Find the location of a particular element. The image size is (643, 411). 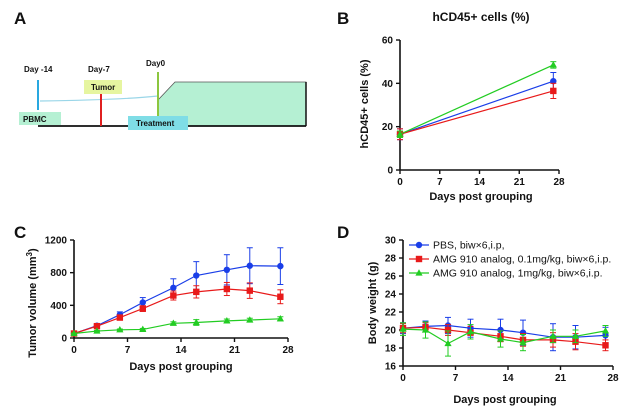

chart-b-x-tick-label: 14 is located at coordinates (480, 182).